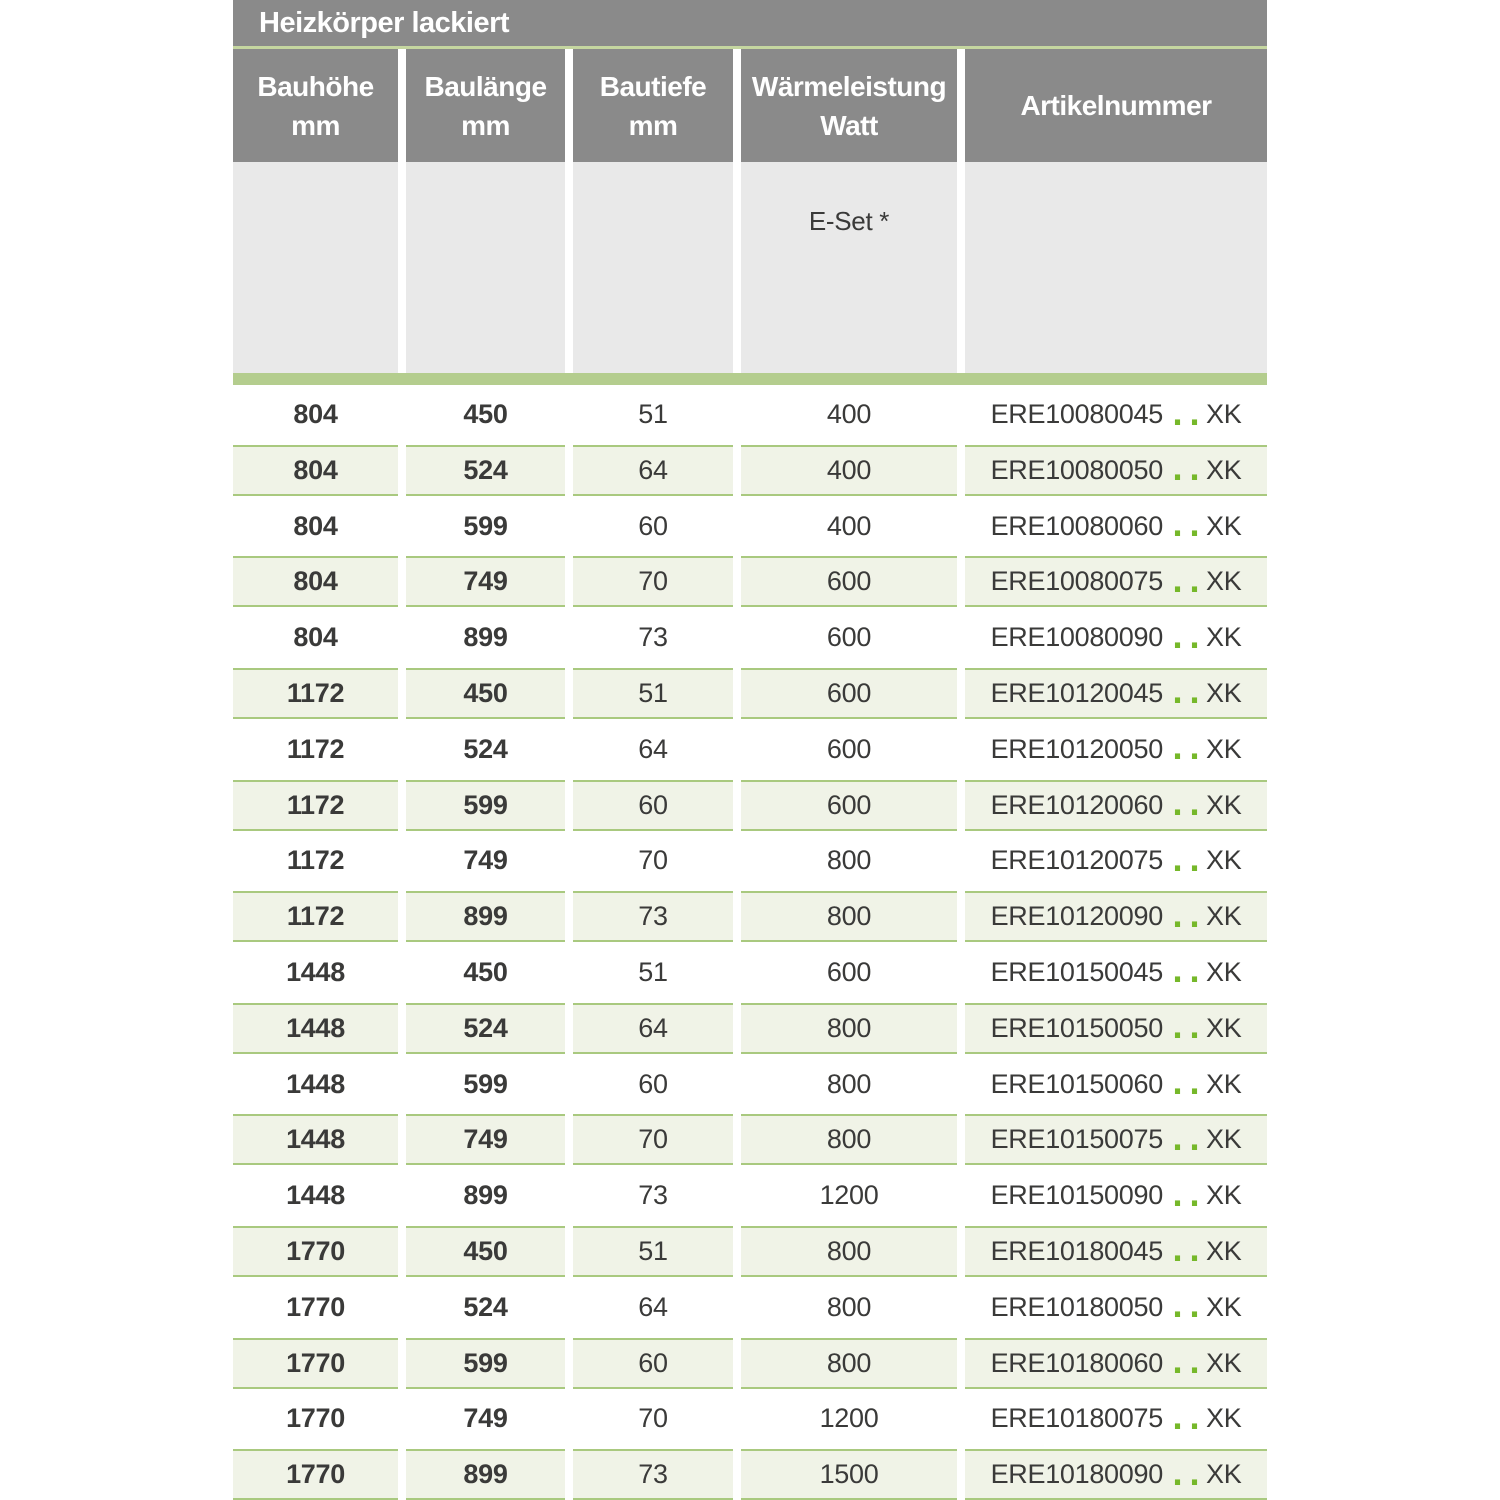 The image size is (1500, 1500). What do you see at coordinates (849, 1474) in the screenshot?
I see `cell-watt: 1500` at bounding box center [849, 1474].